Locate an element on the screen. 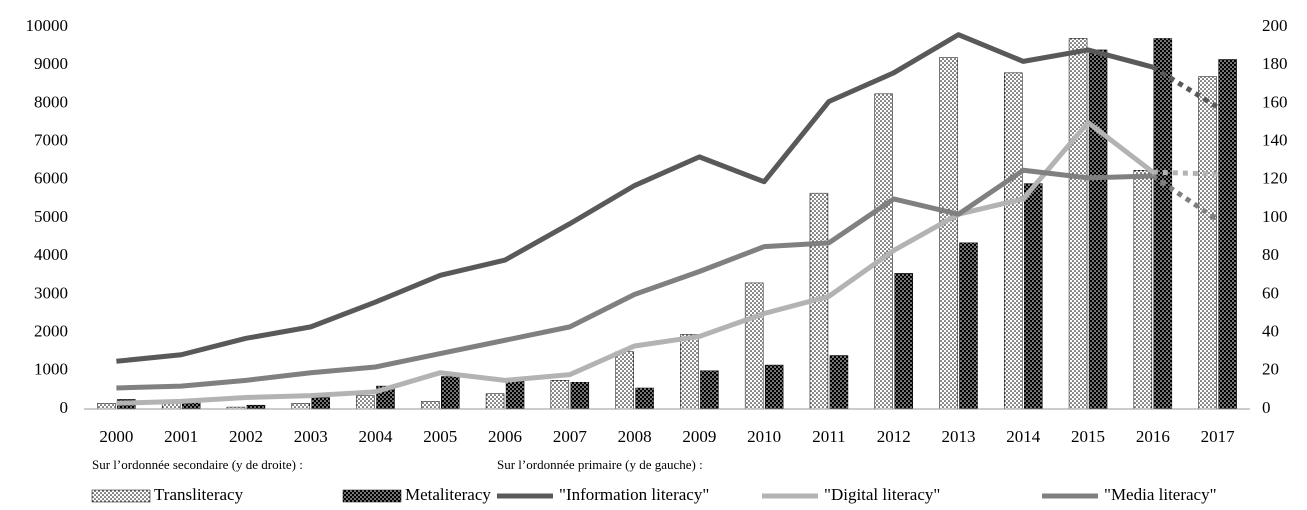 This screenshot has height=510, width=1307. x-tick-label: 2011 is located at coordinates (828, 436).